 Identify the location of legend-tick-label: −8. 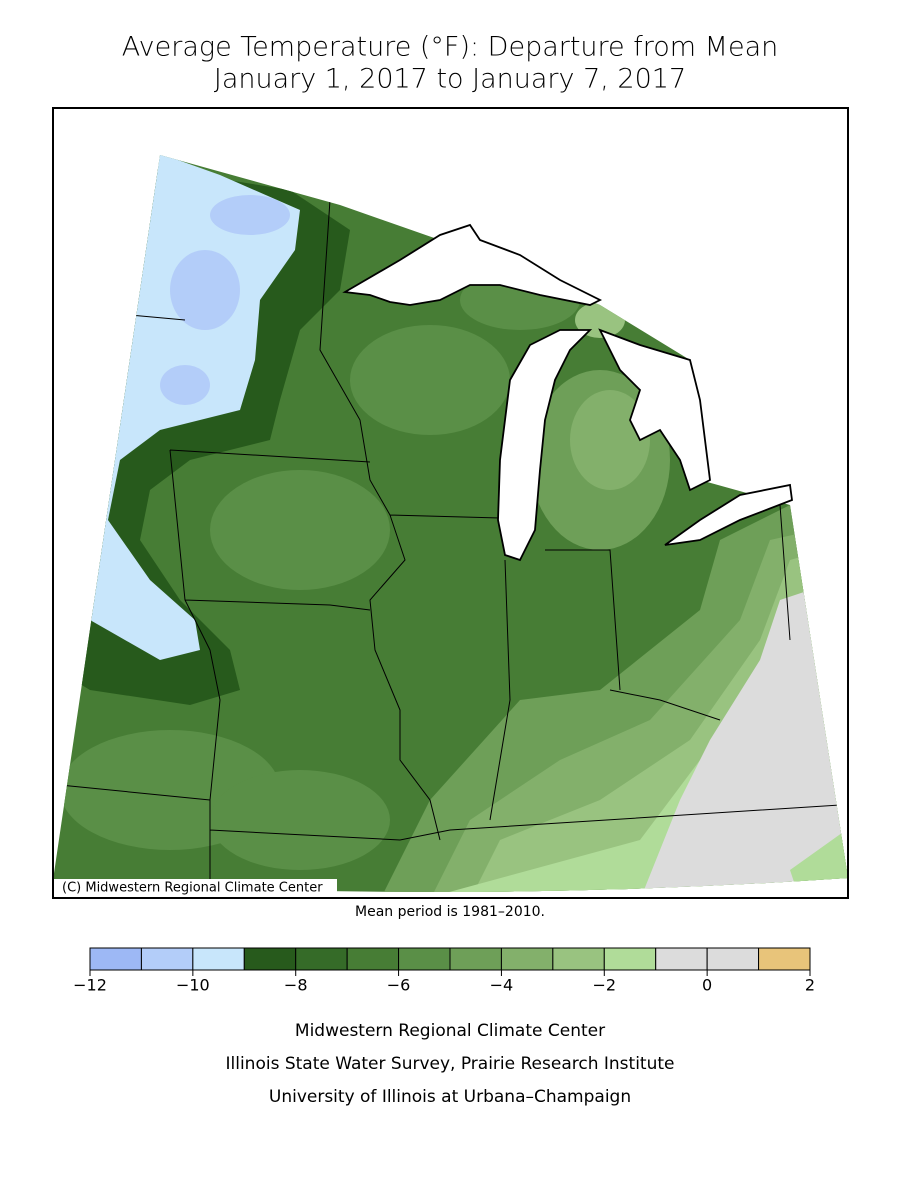
(296, 985).